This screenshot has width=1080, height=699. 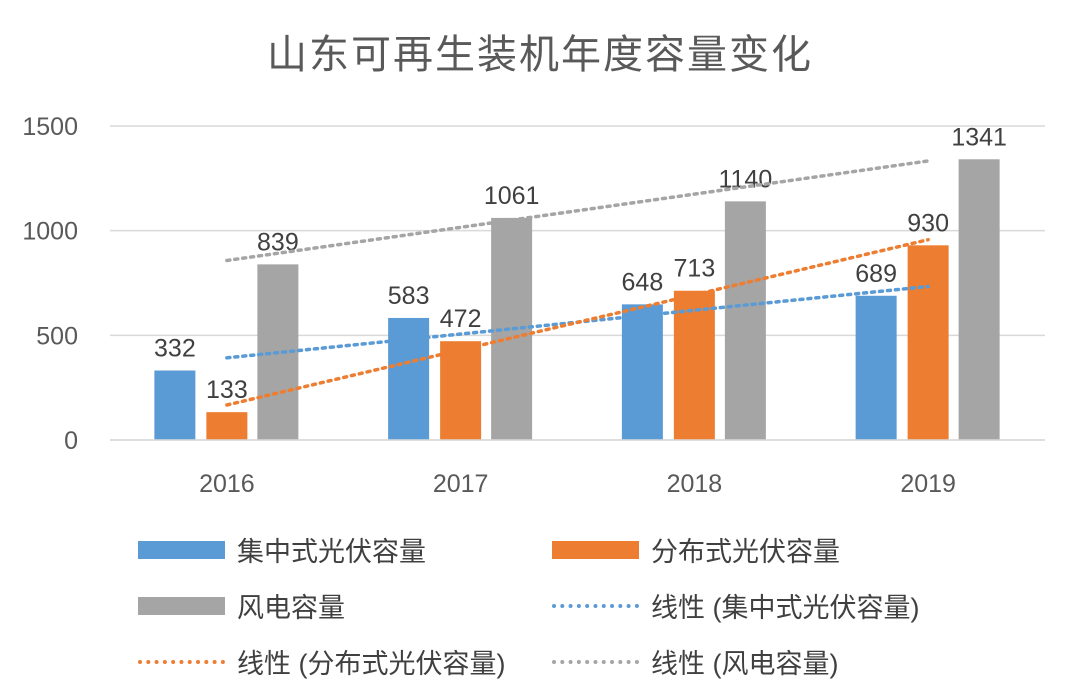 I want to click on legend-label: 分布式光伏容量, so click(x=745, y=552).